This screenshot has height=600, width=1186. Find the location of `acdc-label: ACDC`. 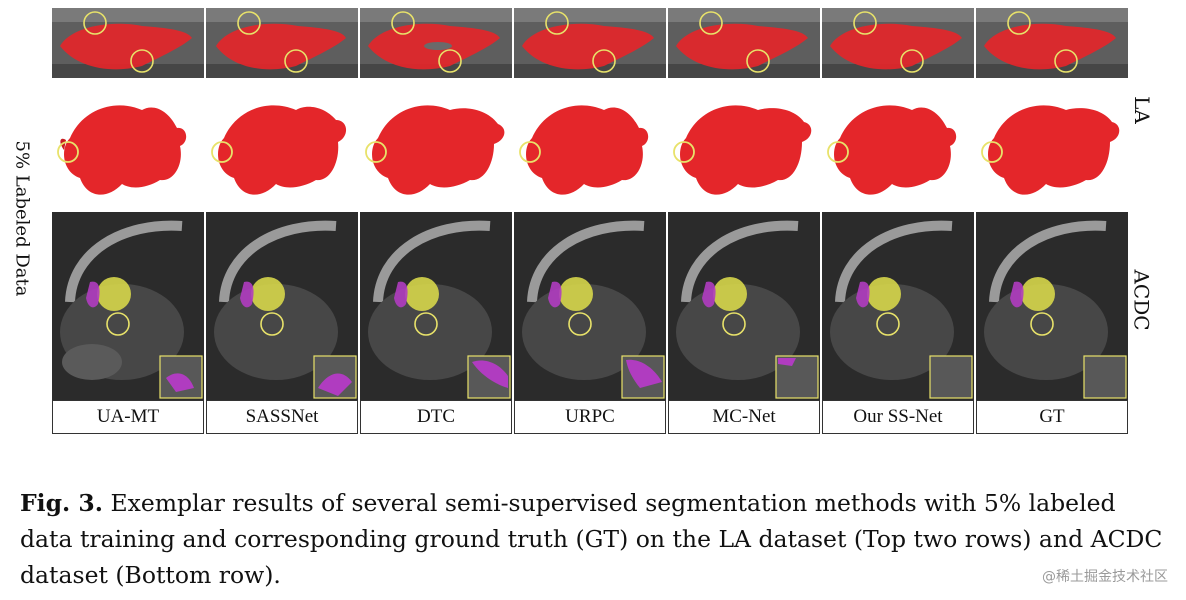

acdc-label: ACDC is located at coordinates (1142, 300).